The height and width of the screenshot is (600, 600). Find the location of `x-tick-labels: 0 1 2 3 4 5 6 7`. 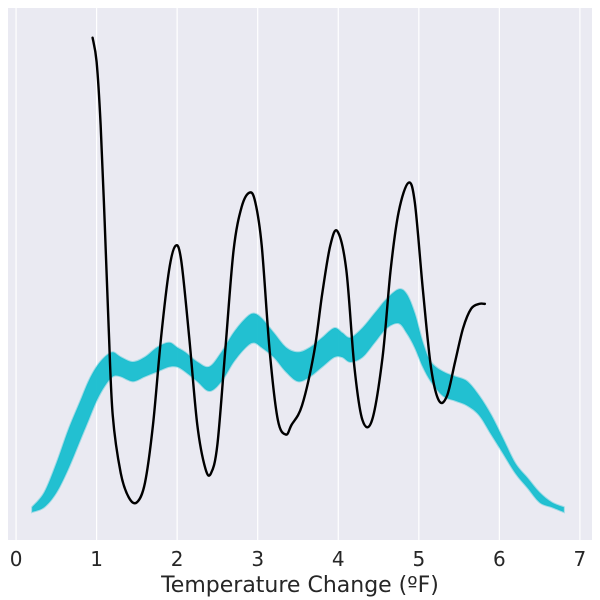

x-tick-labels: 0 1 2 3 4 5 6 7 is located at coordinates (298, 559).